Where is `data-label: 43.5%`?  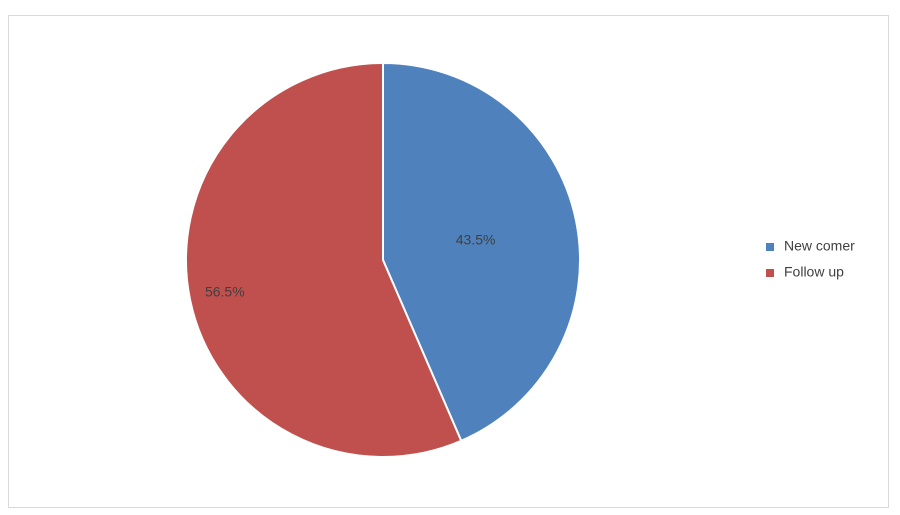 data-label: 43.5% is located at coordinates (476, 240).